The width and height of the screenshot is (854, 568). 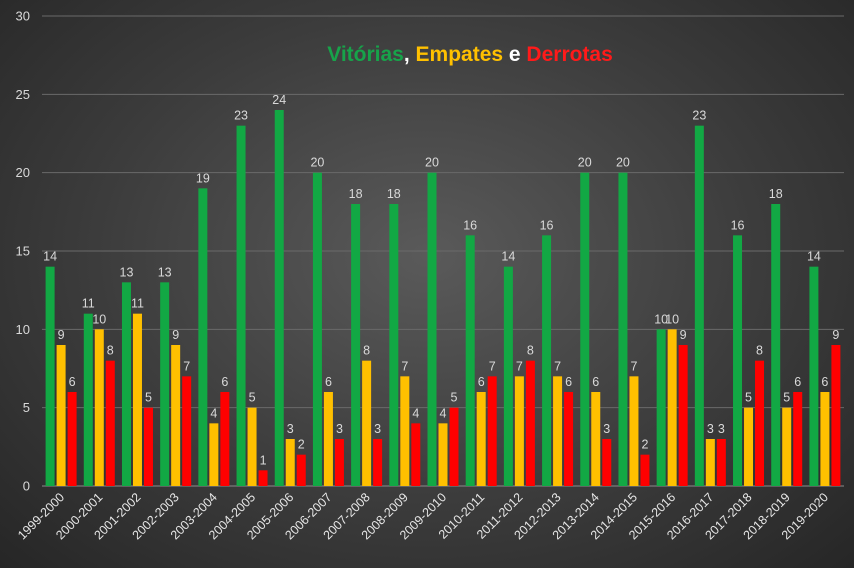 What do you see at coordinates (683, 335) in the screenshot?
I see `data-label: 9` at bounding box center [683, 335].